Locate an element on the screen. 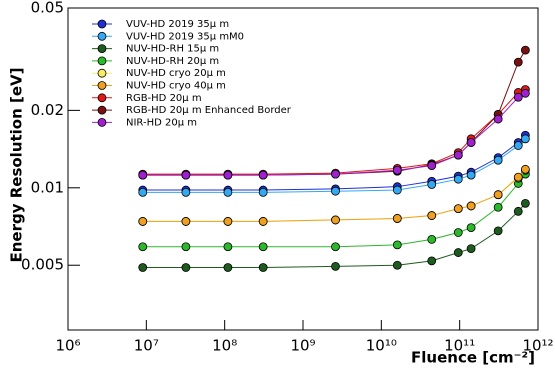 The image size is (555, 376). y-tick-label: 0.01 is located at coordinates (47, 187).